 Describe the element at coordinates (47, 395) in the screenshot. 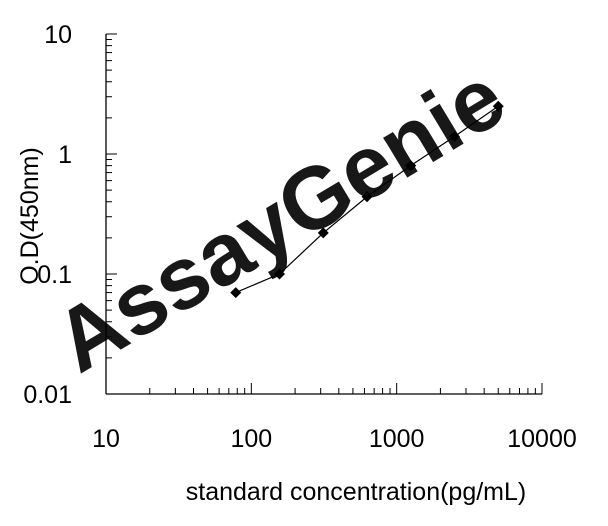

I see `y-tick-label: 0.01` at that location.